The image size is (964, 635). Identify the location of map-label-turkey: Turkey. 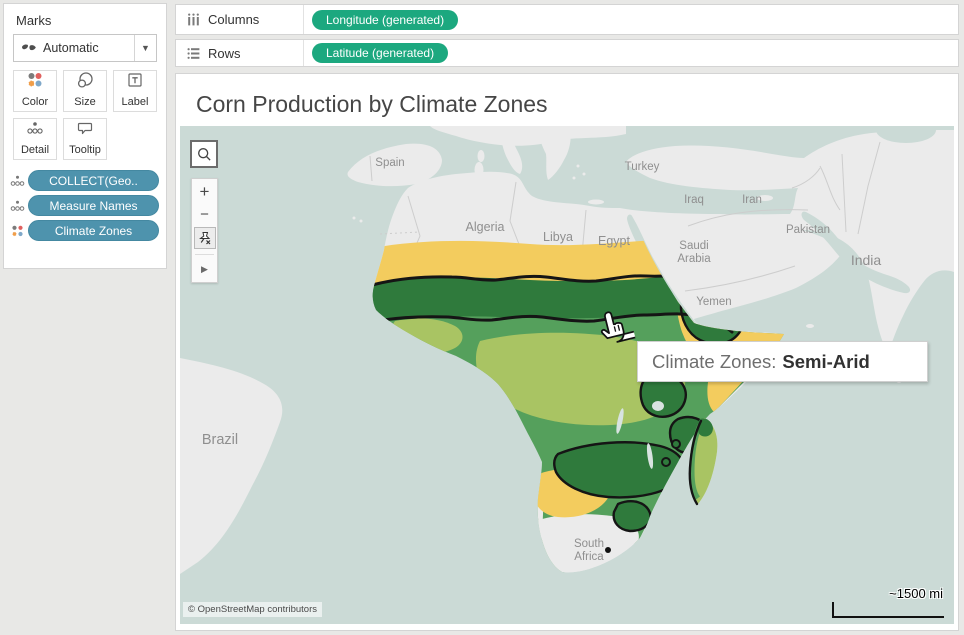
(642, 167).